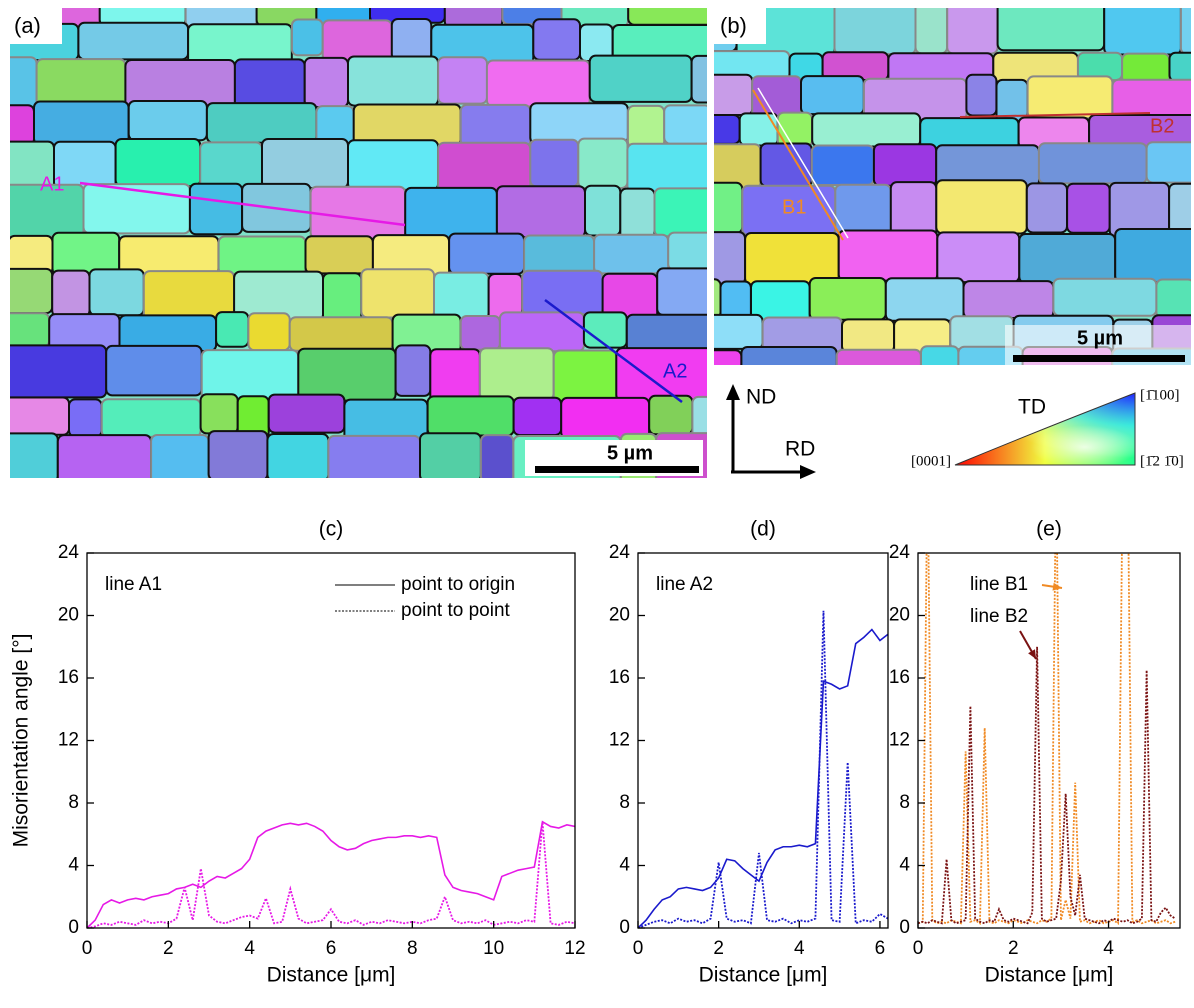 The height and width of the screenshot is (1008, 1194). What do you see at coordinates (918, 948) in the screenshot?
I see `x-tick-label: 0` at bounding box center [918, 948].